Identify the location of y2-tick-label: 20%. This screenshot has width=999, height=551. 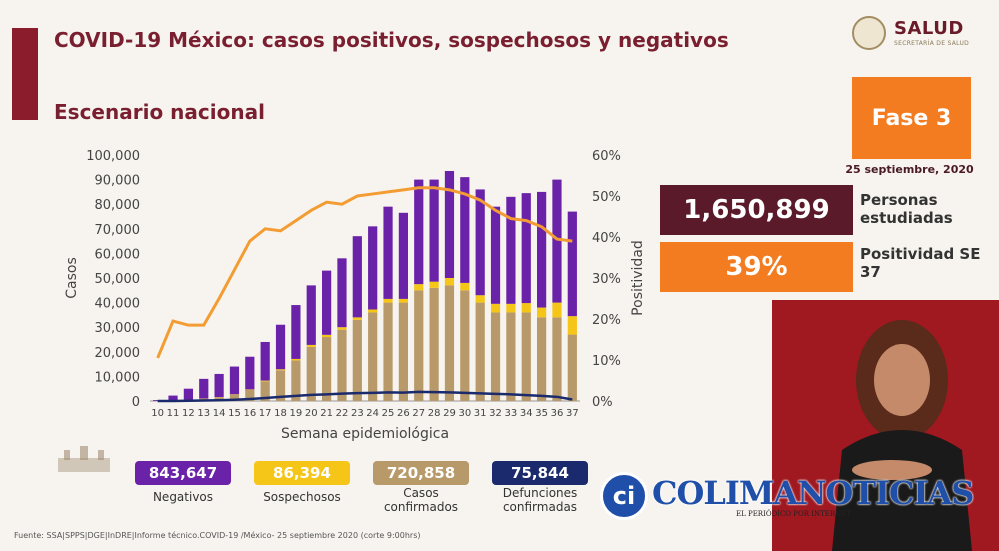
(606, 320).